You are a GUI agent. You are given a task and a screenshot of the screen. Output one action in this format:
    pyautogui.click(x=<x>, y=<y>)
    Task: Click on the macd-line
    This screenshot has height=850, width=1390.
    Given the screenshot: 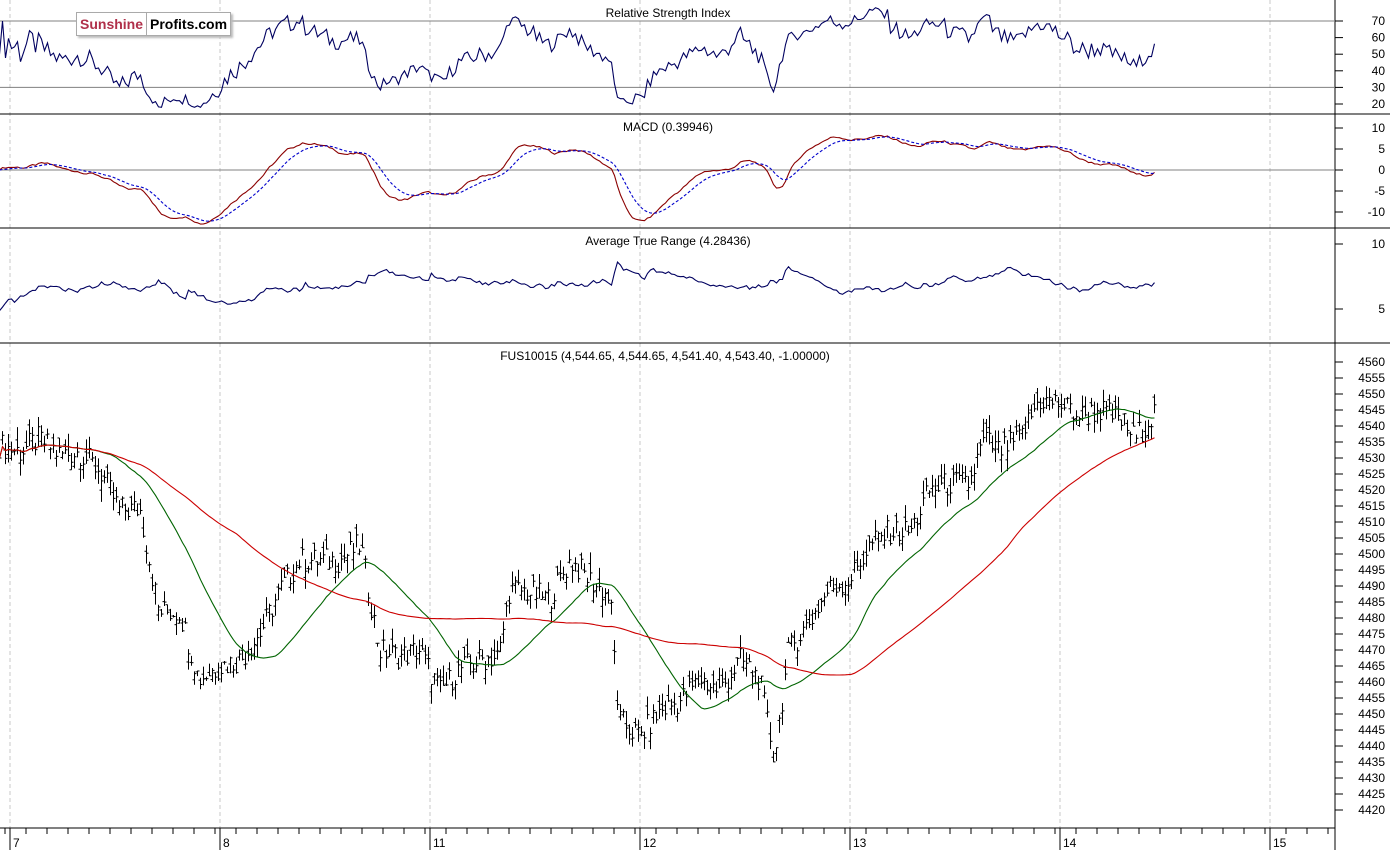 What is the action you would take?
    pyautogui.click(x=577, y=179)
    